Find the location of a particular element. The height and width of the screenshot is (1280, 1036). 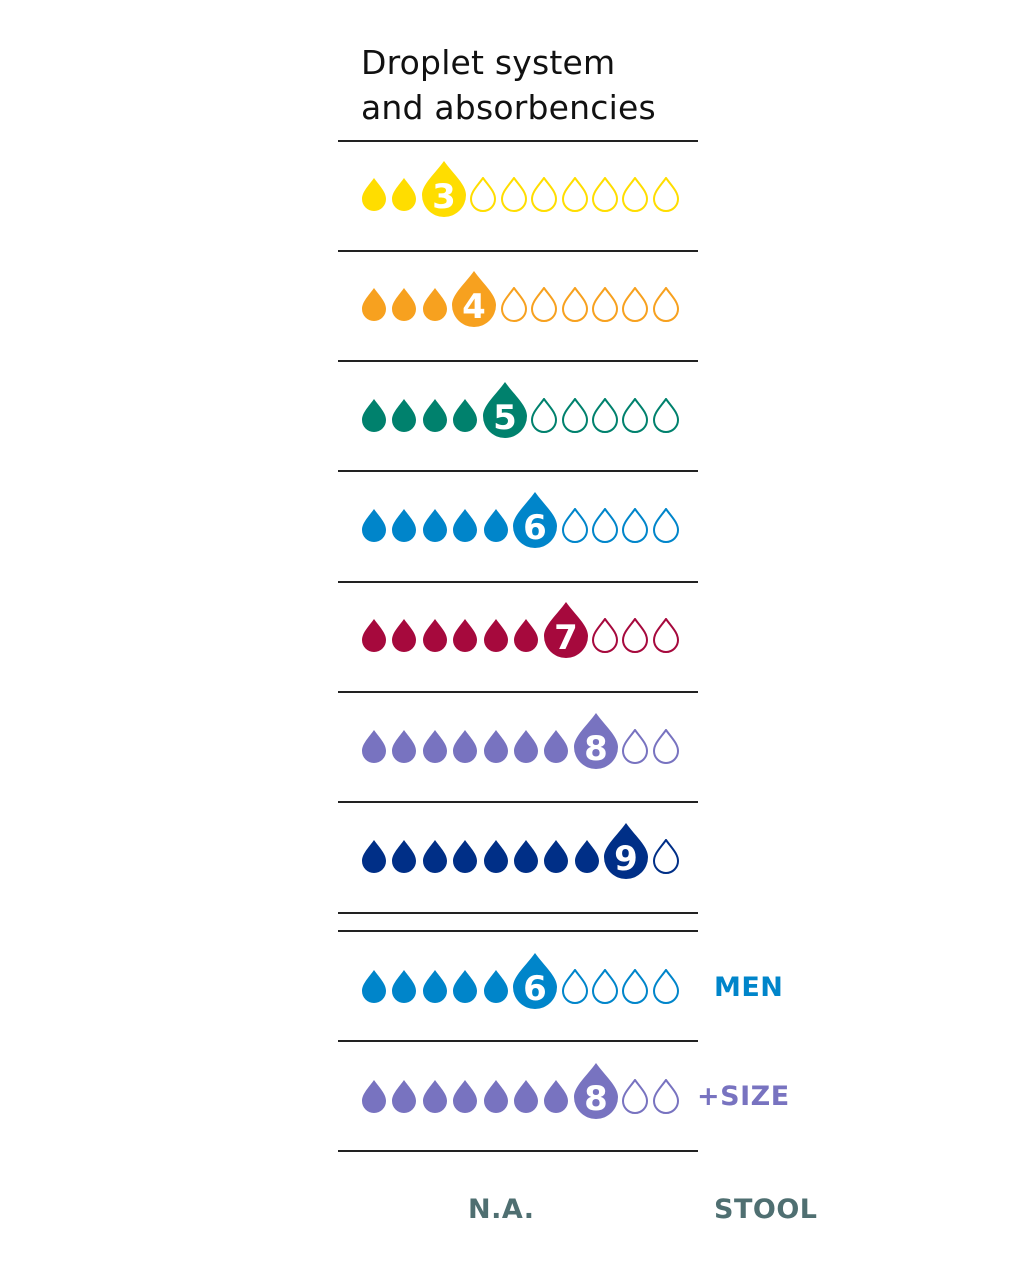

plus-size-label: +SIZE is located at coordinates (743, 1096).